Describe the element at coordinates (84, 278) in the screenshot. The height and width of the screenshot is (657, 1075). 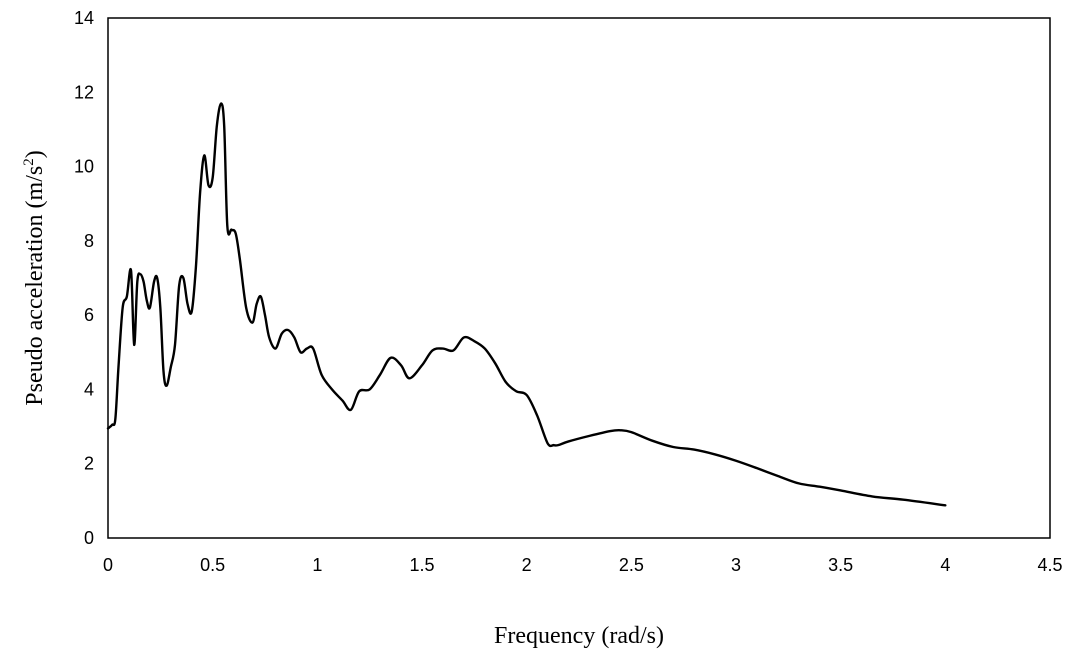
I see `y-tick-labels: 0 2 4 6 8 10 12 14` at that location.